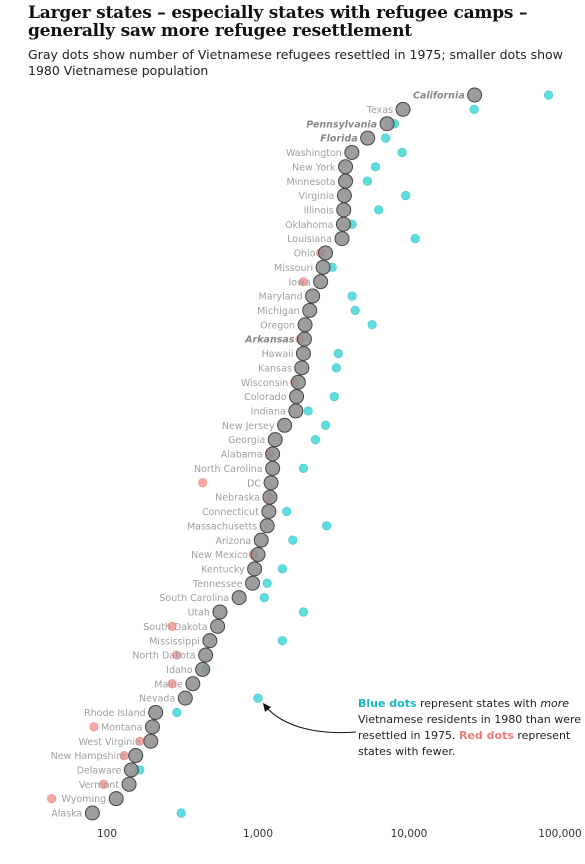  Describe the element at coordinates (219, 555) in the screenshot. I see `state-label: New Mexico` at that location.